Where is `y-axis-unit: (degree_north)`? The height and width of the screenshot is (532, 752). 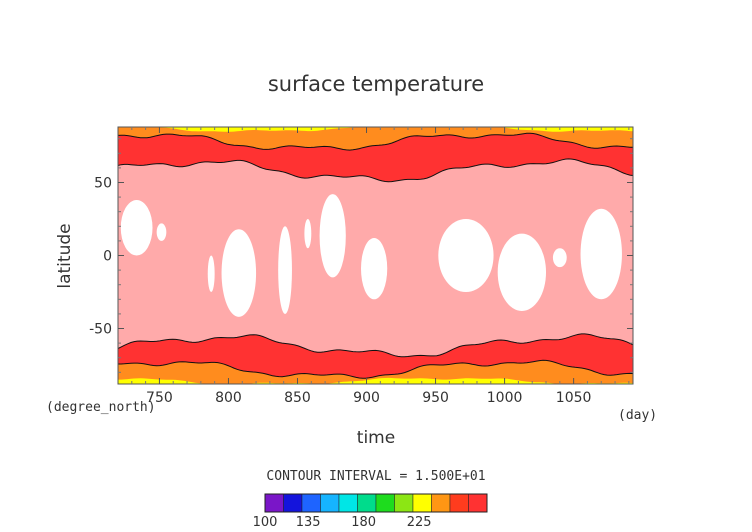 y-axis-unit: (degree_north) is located at coordinates (101, 407).